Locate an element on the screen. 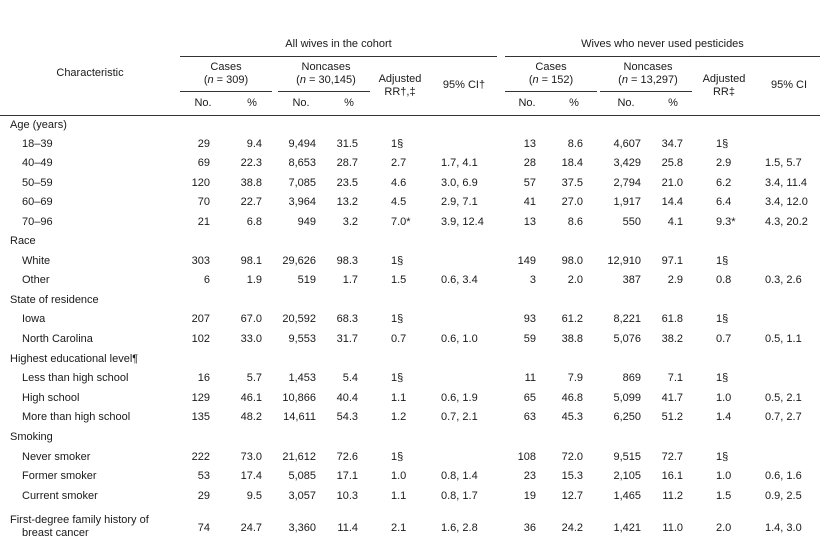 Image resolution: width=820 pixels, height=549 pixels. table-cell: 12.7 is located at coordinates (572, 496).